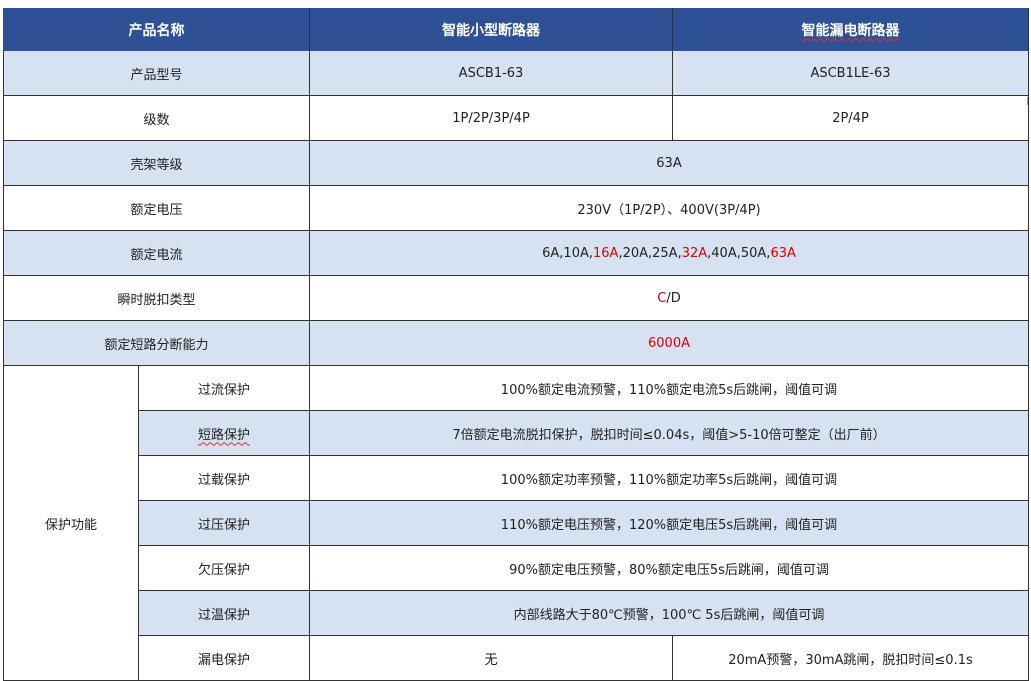  Describe the element at coordinates (669, 343) in the screenshot. I see `cell-value: 6000A` at that location.